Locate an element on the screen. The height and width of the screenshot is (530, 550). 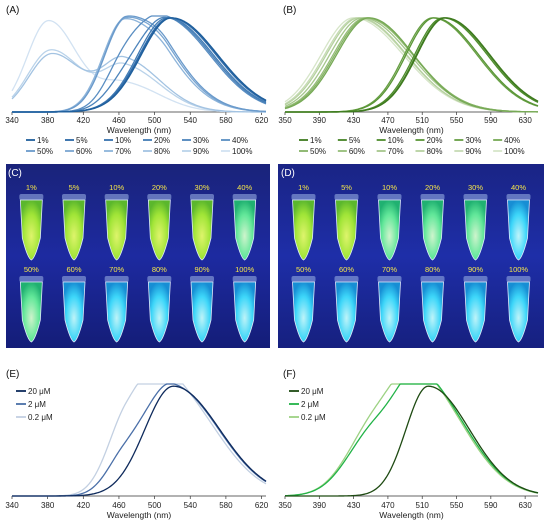
tube: 40% is located at coordinates (518, 222).